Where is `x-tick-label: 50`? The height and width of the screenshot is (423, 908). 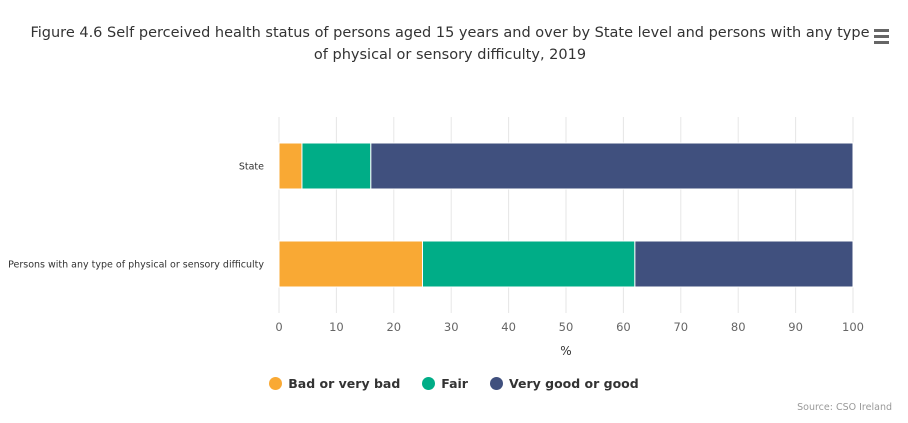
x-tick-label: 50 is located at coordinates (566, 327).